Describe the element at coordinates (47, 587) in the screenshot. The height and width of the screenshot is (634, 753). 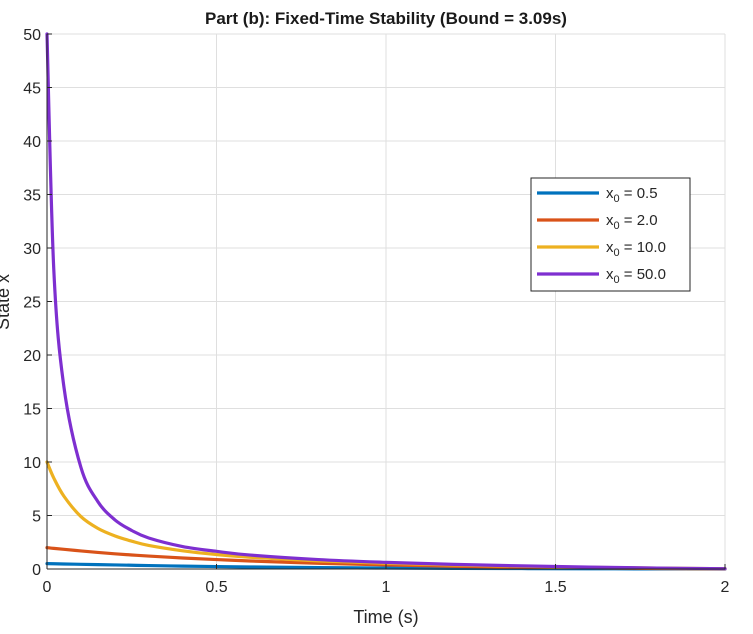
I see `x-tick-label: 0` at that location.